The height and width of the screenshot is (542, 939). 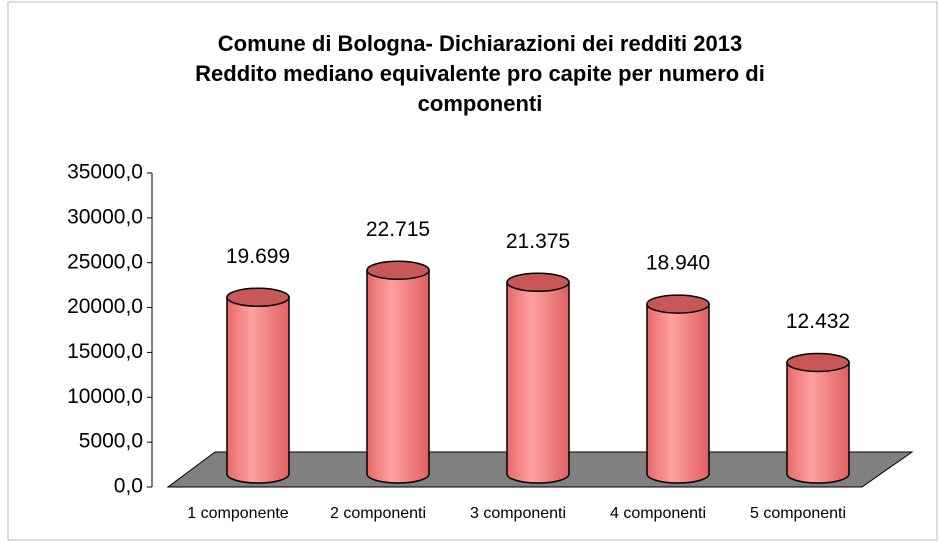 What do you see at coordinates (238, 513) in the screenshot?
I see `x-tick-label: 1 componente` at bounding box center [238, 513].